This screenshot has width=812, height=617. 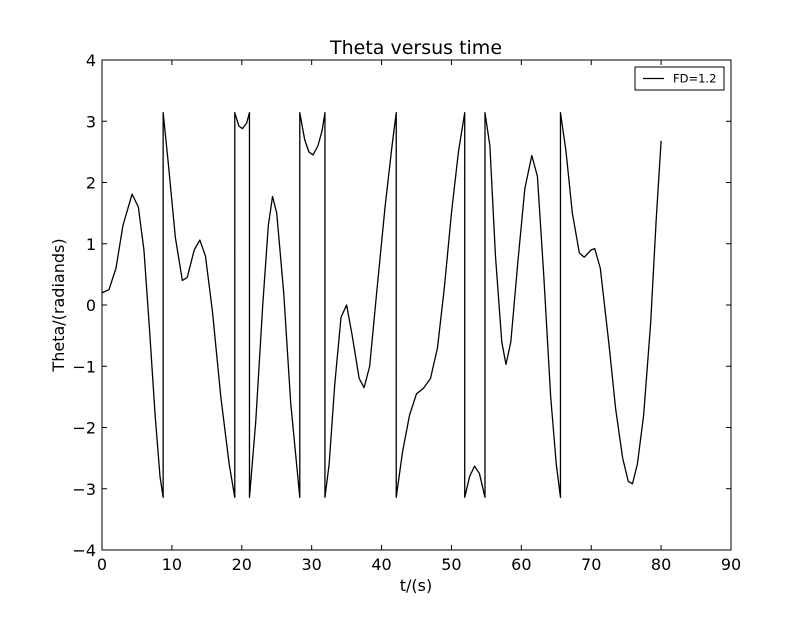 I want to click on legend: FD=1.2, so click(x=679, y=78).